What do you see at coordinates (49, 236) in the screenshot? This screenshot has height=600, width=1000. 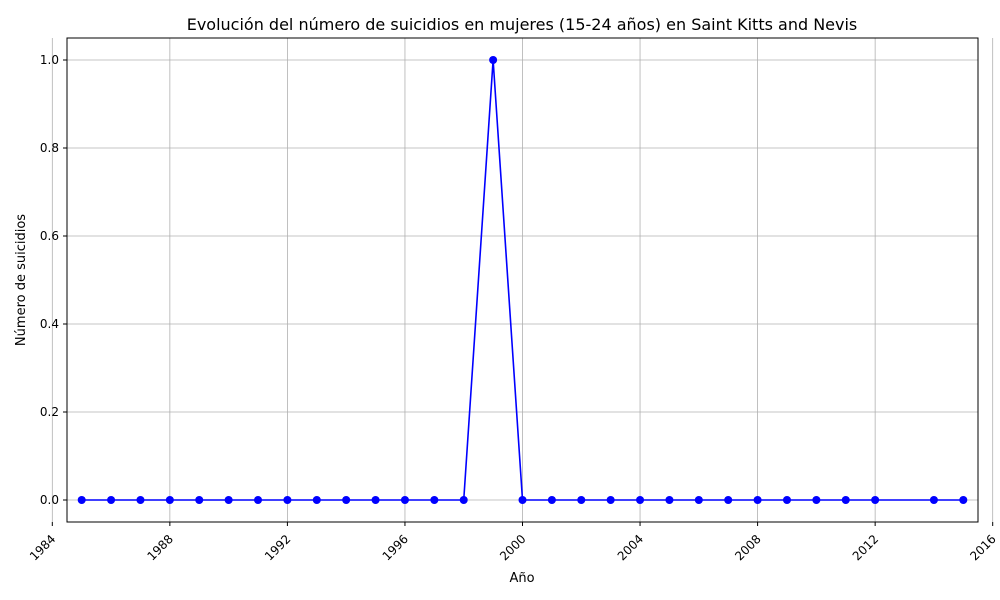 I see `y-tick-label: 0.6` at bounding box center [49, 236].